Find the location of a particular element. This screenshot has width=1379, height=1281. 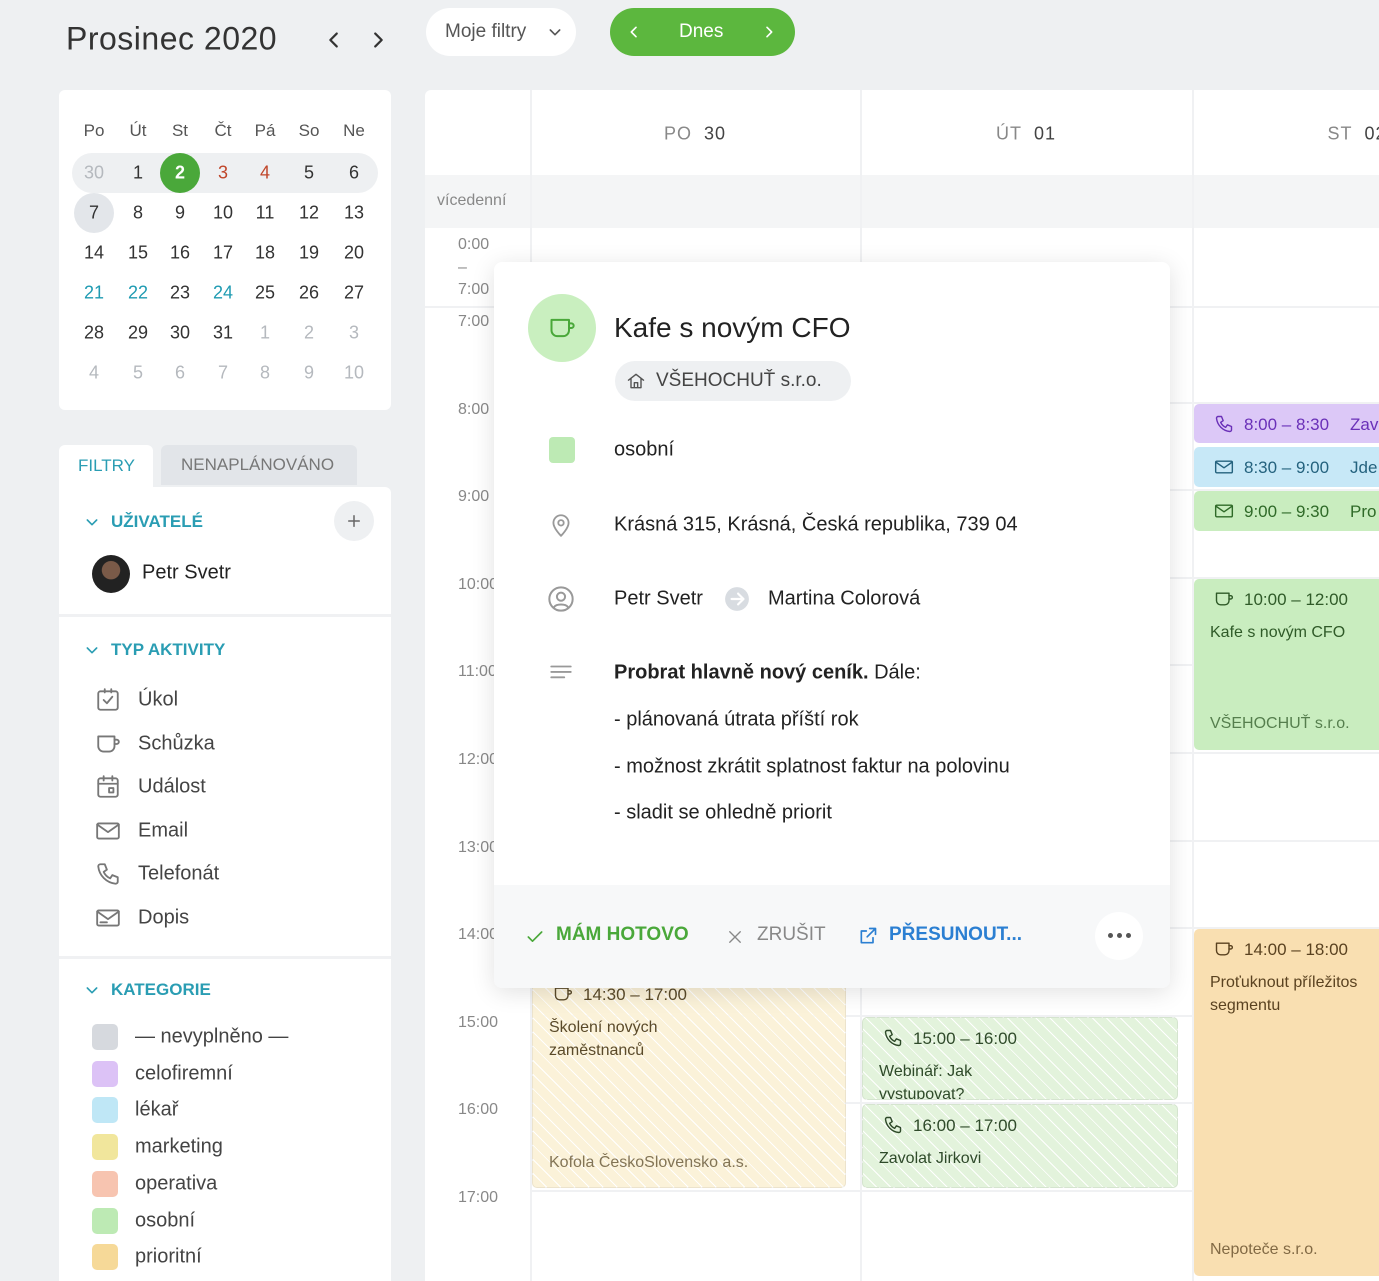

filter-dropdown: Moje filtry is located at coordinates (501, 32).